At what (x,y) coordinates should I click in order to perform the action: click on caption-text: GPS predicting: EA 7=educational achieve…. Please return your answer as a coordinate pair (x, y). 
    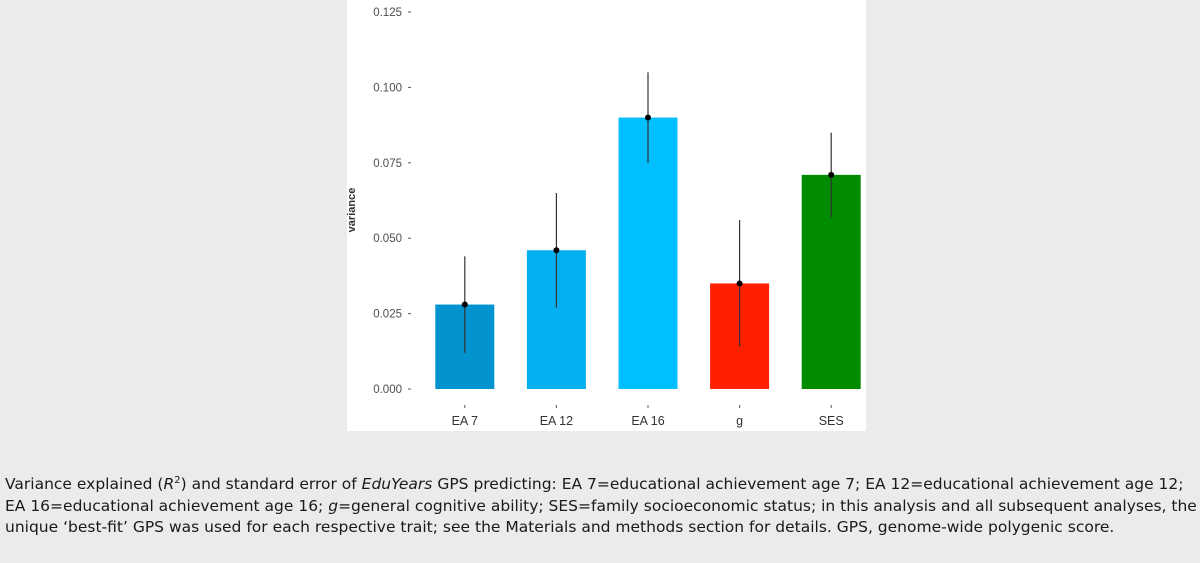
    Looking at the image, I should click on (594, 495).